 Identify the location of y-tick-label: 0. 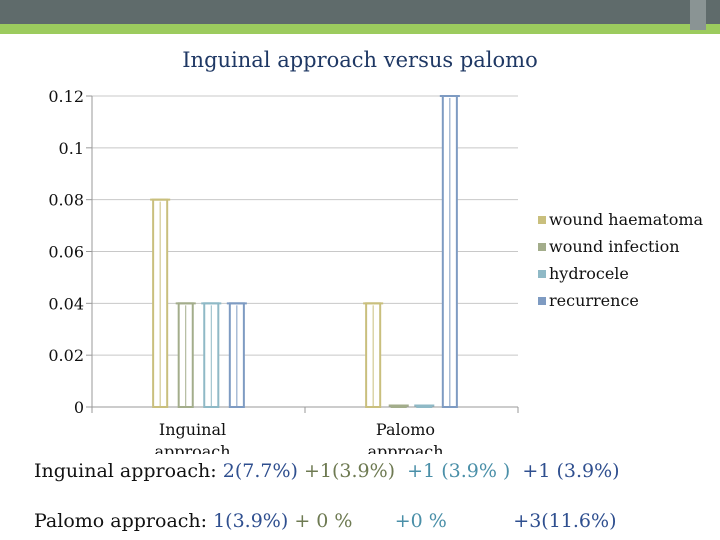
(79, 407).